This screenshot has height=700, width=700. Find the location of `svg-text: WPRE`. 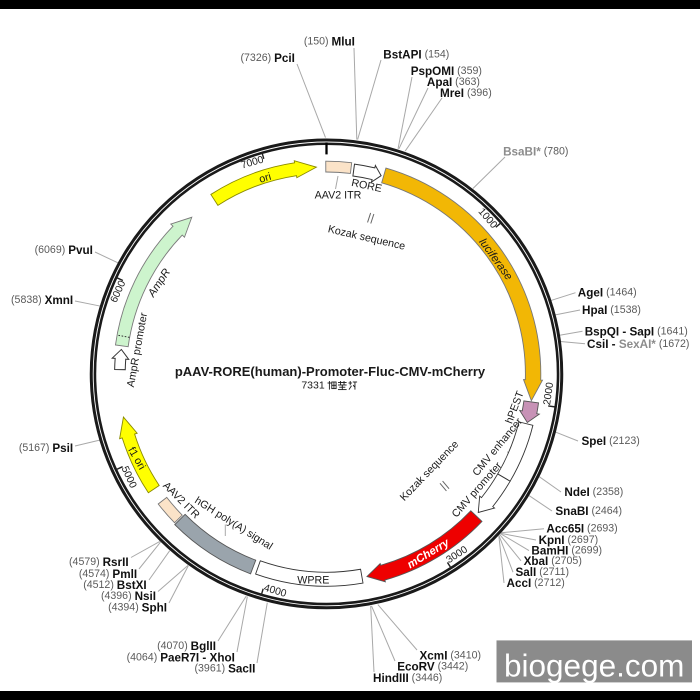

svg-text: WPRE is located at coordinates (313, 581).